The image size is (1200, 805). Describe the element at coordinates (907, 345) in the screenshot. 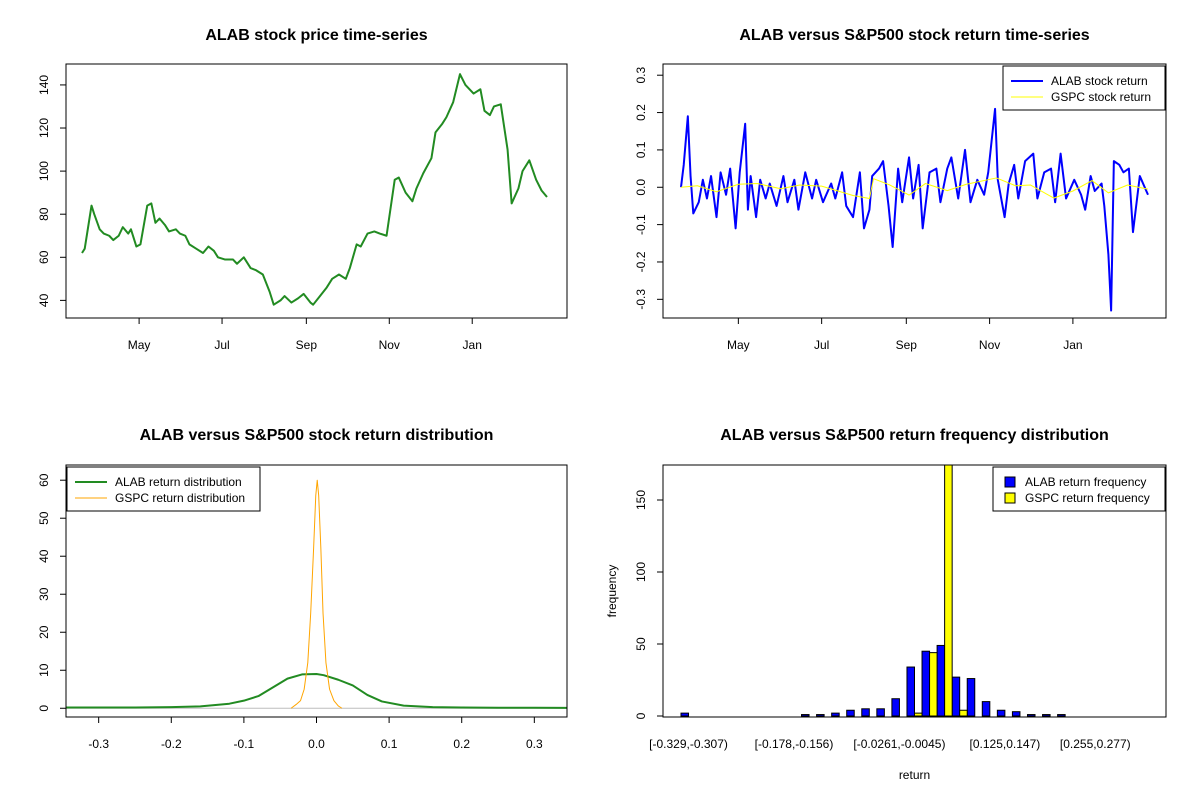

I see `returns-x-tick-label: Sep` at that location.